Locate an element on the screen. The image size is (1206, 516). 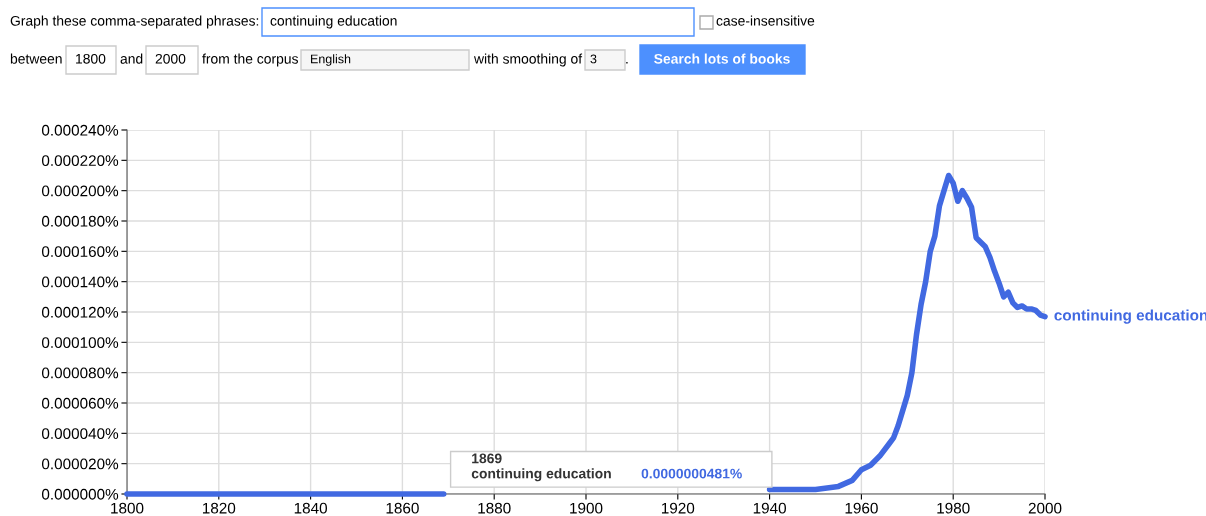
y-tick-label: 0.000120% is located at coordinates (80, 312).